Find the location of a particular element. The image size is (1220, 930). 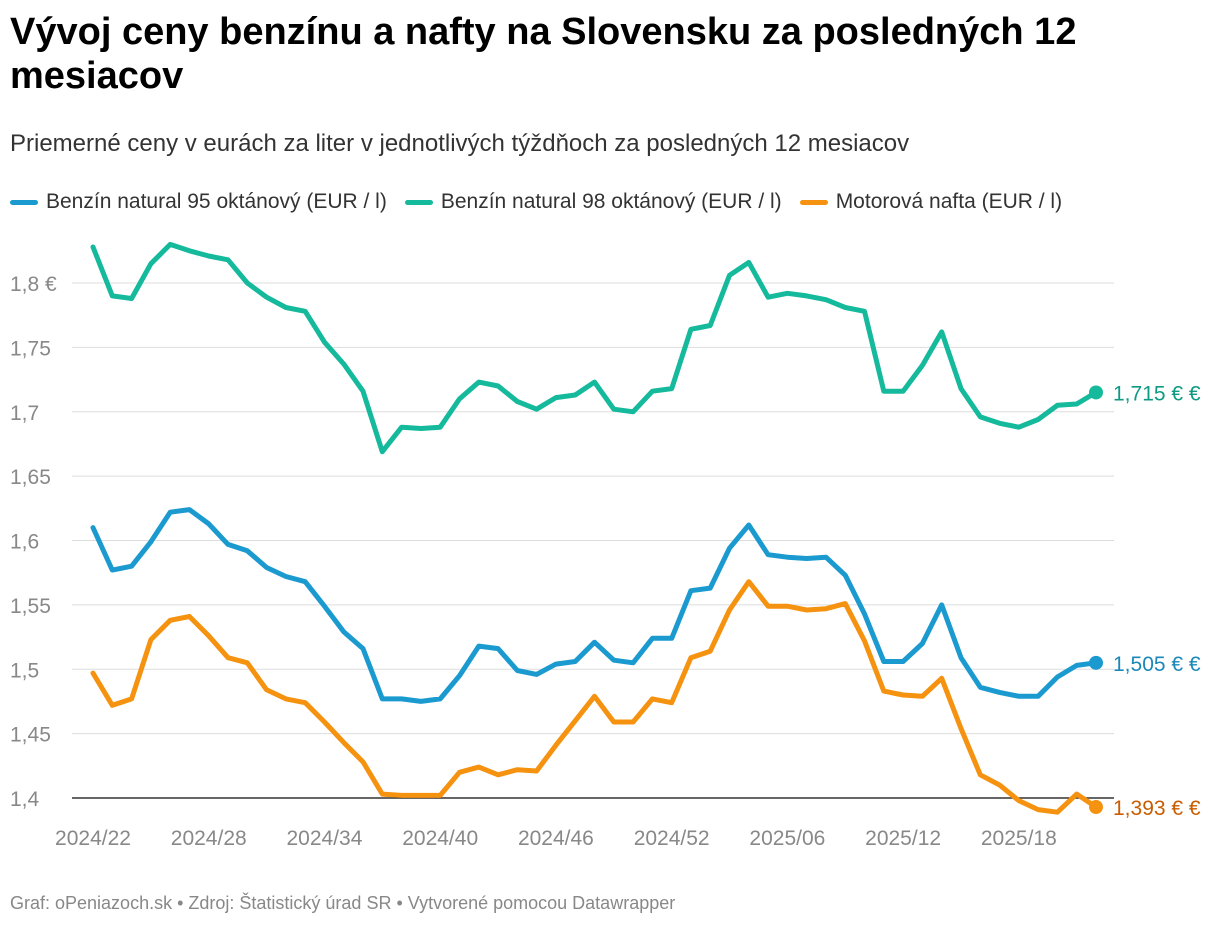

series-end-label: 1,715 € € is located at coordinates (1157, 393).